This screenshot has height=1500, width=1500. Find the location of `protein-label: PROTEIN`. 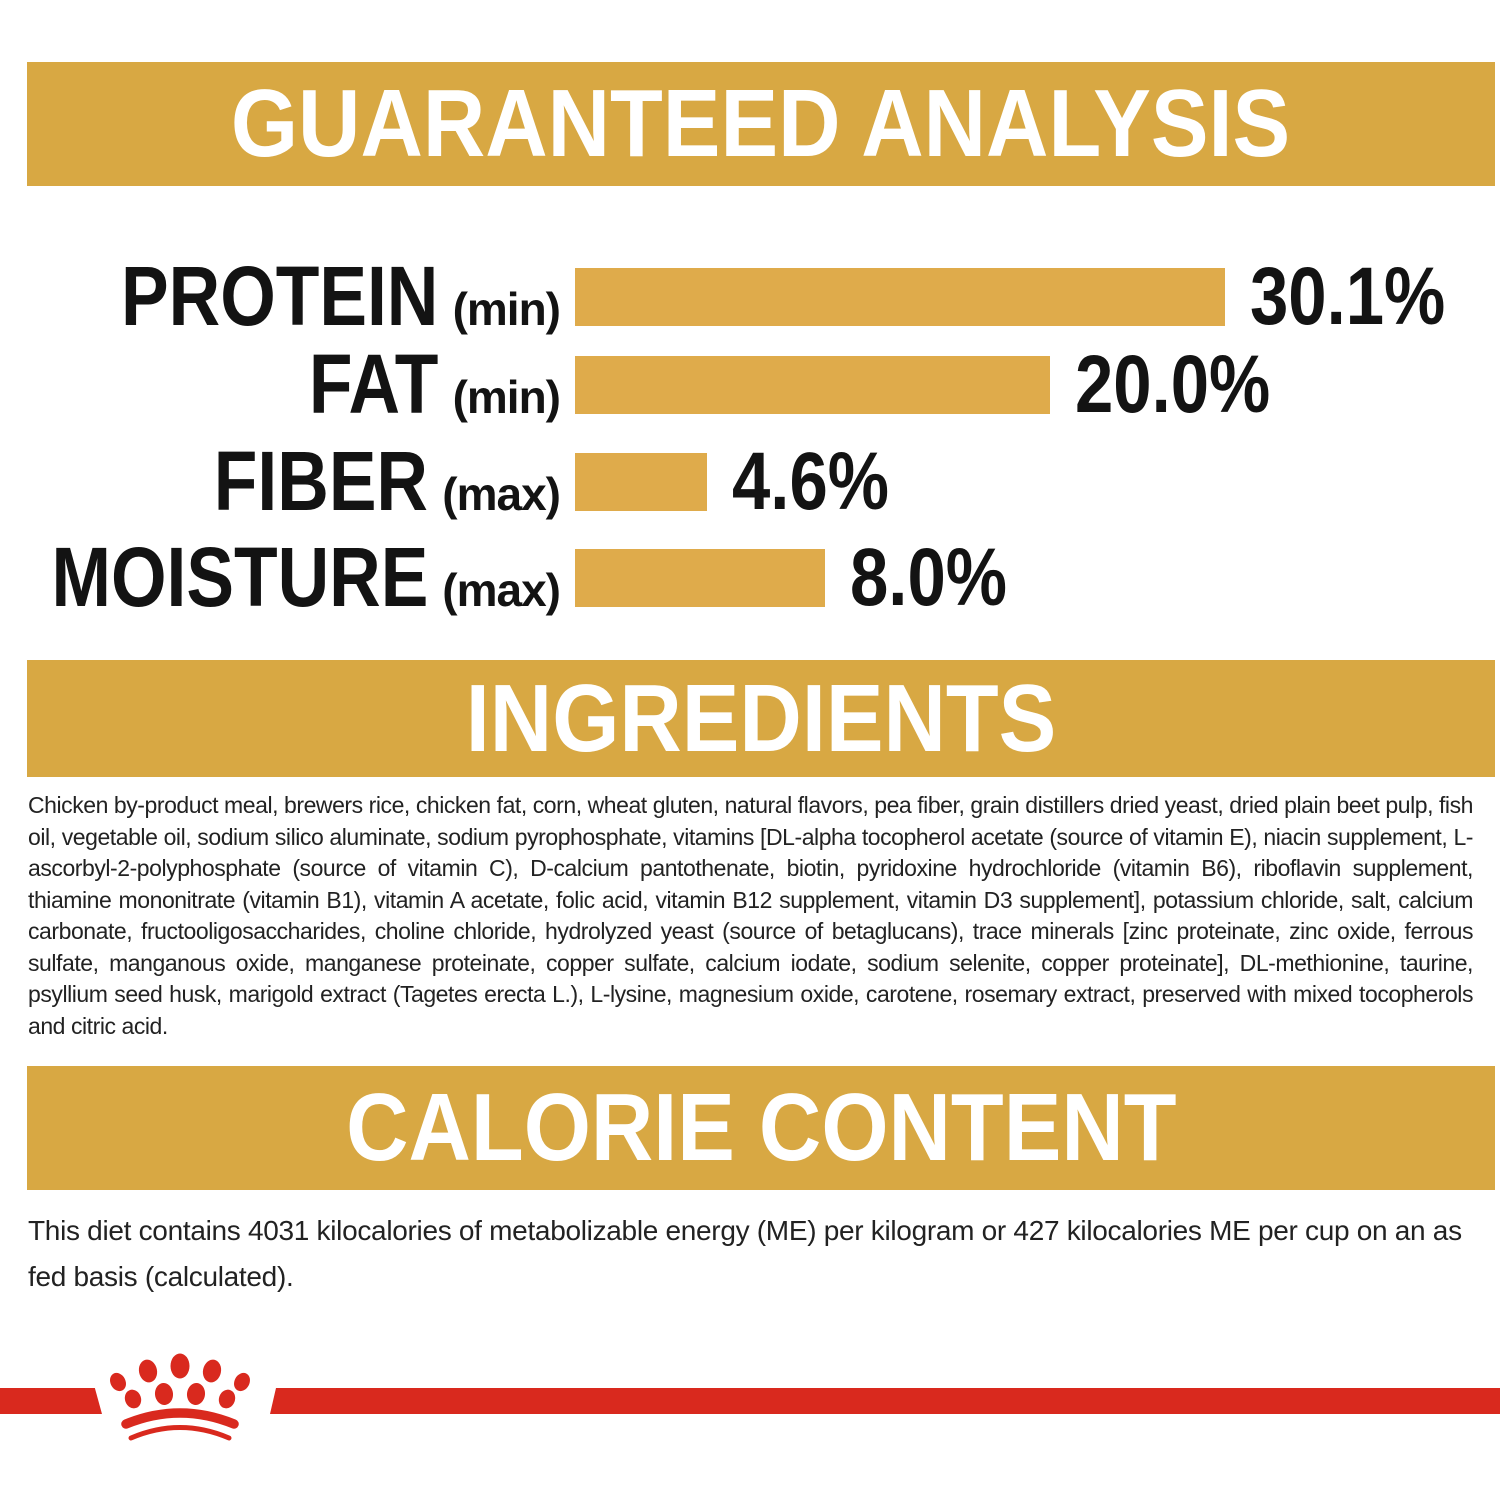

protein-label: PROTEIN is located at coordinates (280, 296).